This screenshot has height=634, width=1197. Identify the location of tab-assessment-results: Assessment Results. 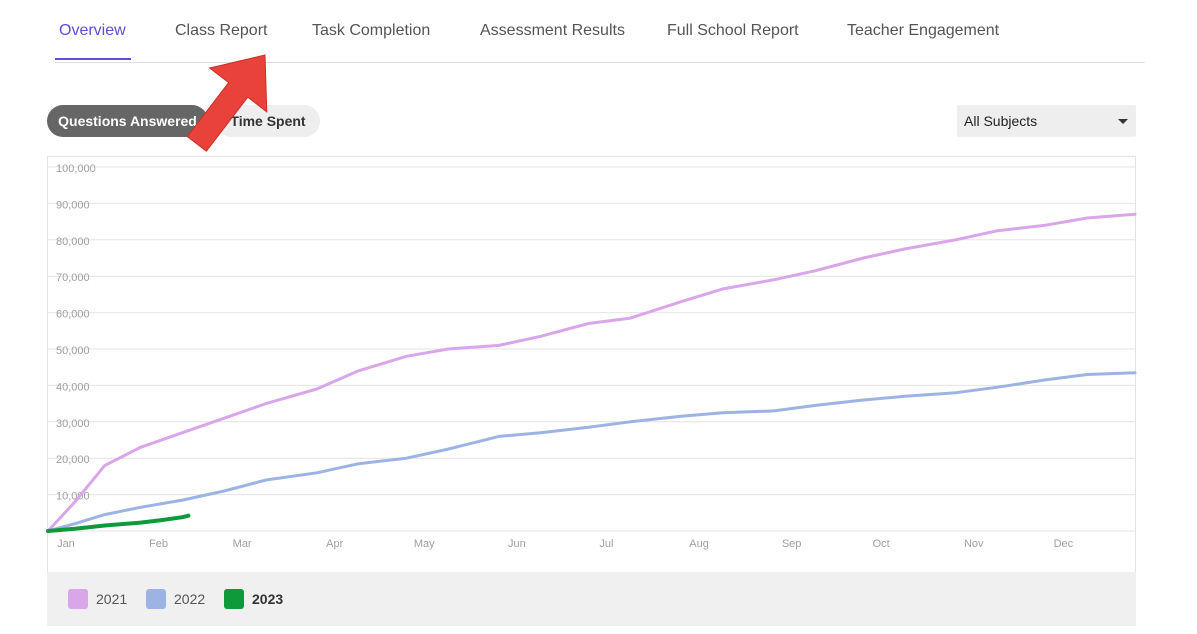
(552, 30).